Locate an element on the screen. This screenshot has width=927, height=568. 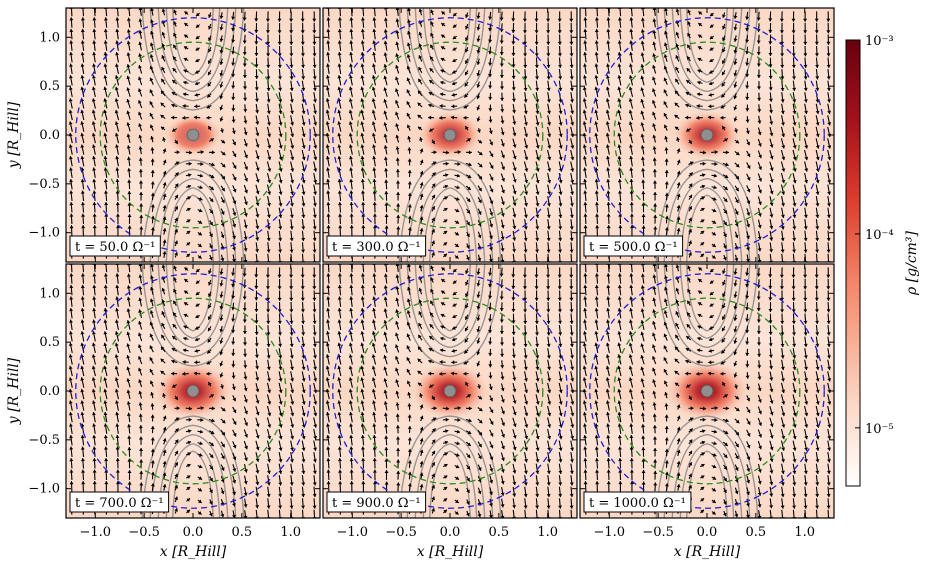
time-label: t = 500.0 Ω⁻¹ is located at coordinates (633, 246).